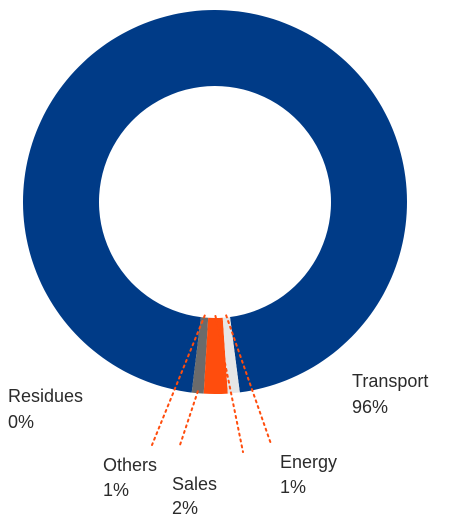  I want to click on others-label-name: Others, so click(130, 465).